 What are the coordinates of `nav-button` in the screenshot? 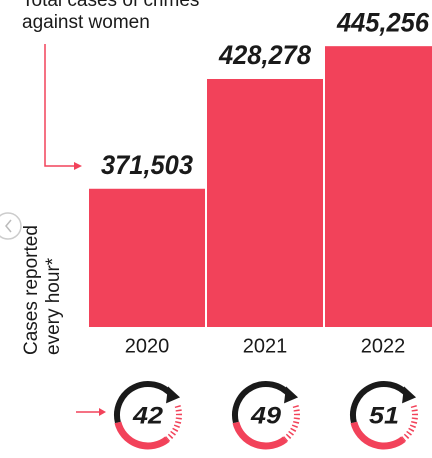 It's located at (11, 226).